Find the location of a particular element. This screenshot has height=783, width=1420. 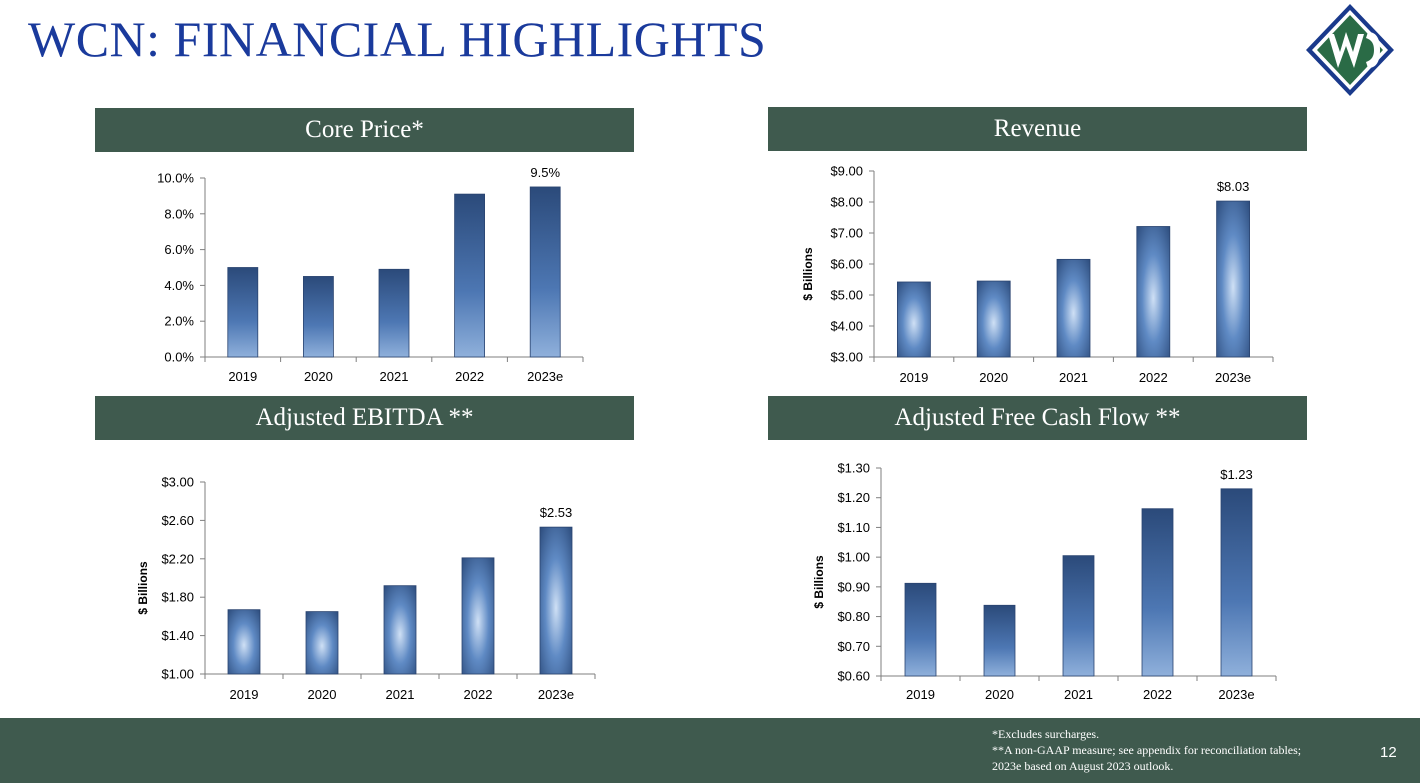

data-label: 9.5% is located at coordinates (545, 172).